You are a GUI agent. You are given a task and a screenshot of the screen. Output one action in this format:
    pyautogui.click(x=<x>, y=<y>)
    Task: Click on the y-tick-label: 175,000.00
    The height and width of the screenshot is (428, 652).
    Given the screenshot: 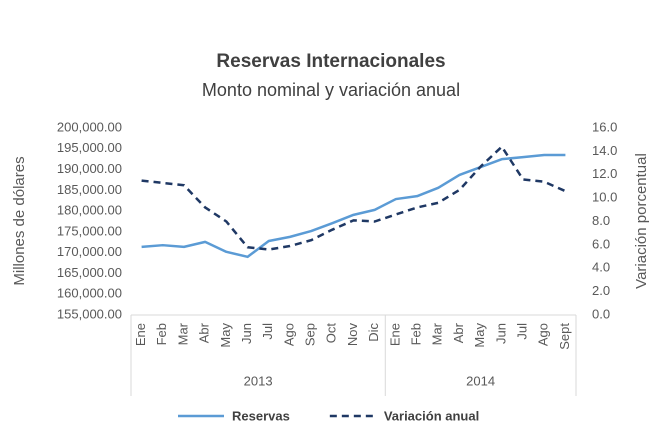 What is the action you would take?
    pyautogui.click(x=89, y=230)
    